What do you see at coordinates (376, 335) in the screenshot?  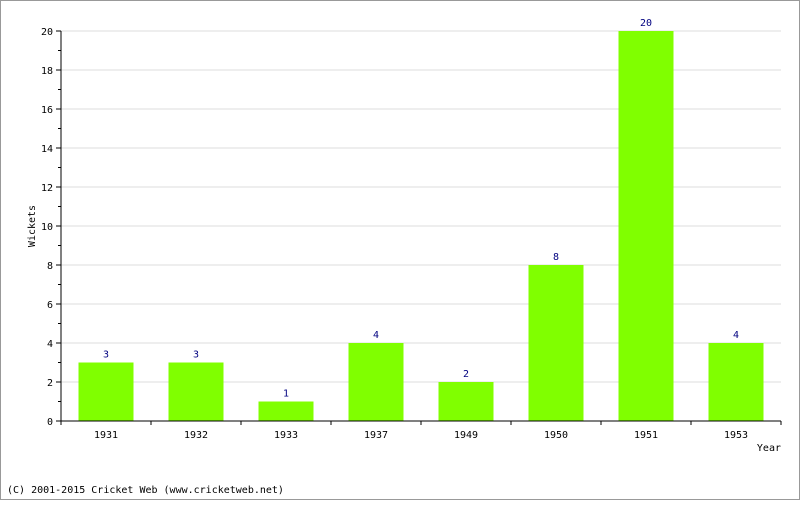 I see `data-label-1937: 4` at bounding box center [376, 335].